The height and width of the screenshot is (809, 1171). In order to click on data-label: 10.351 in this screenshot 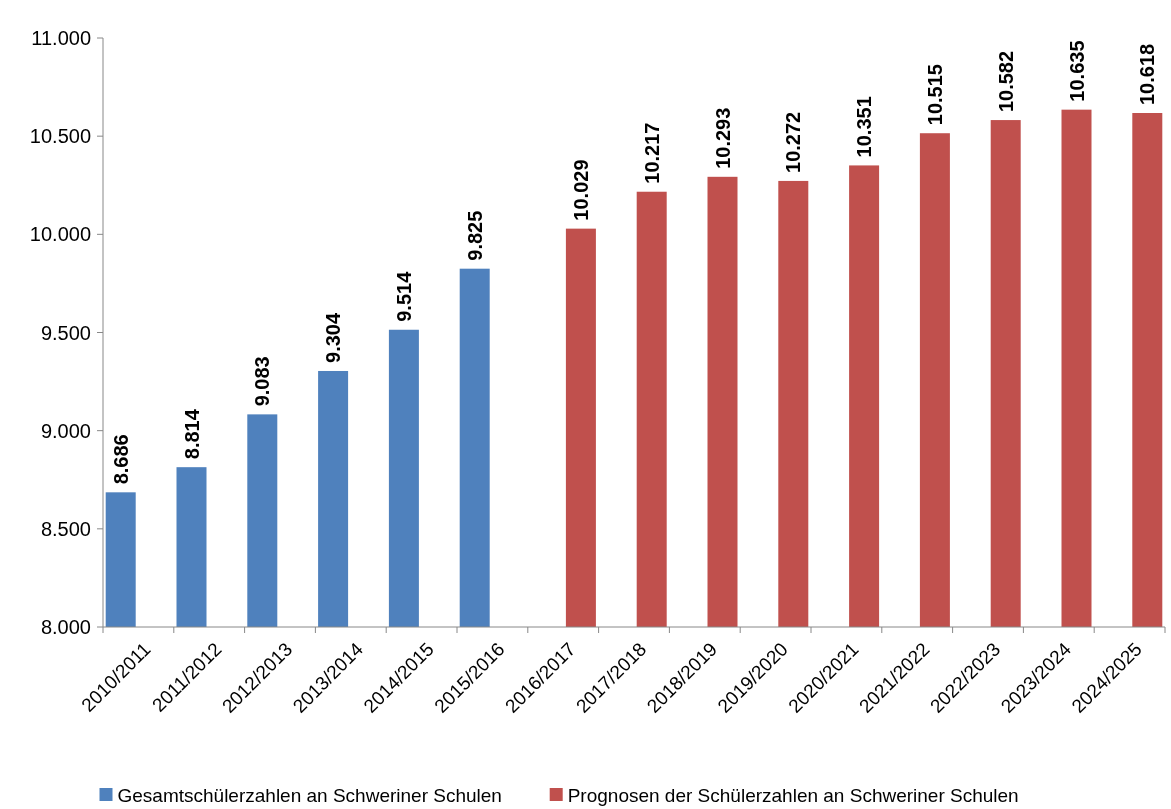, I will do `click(864, 127)`.